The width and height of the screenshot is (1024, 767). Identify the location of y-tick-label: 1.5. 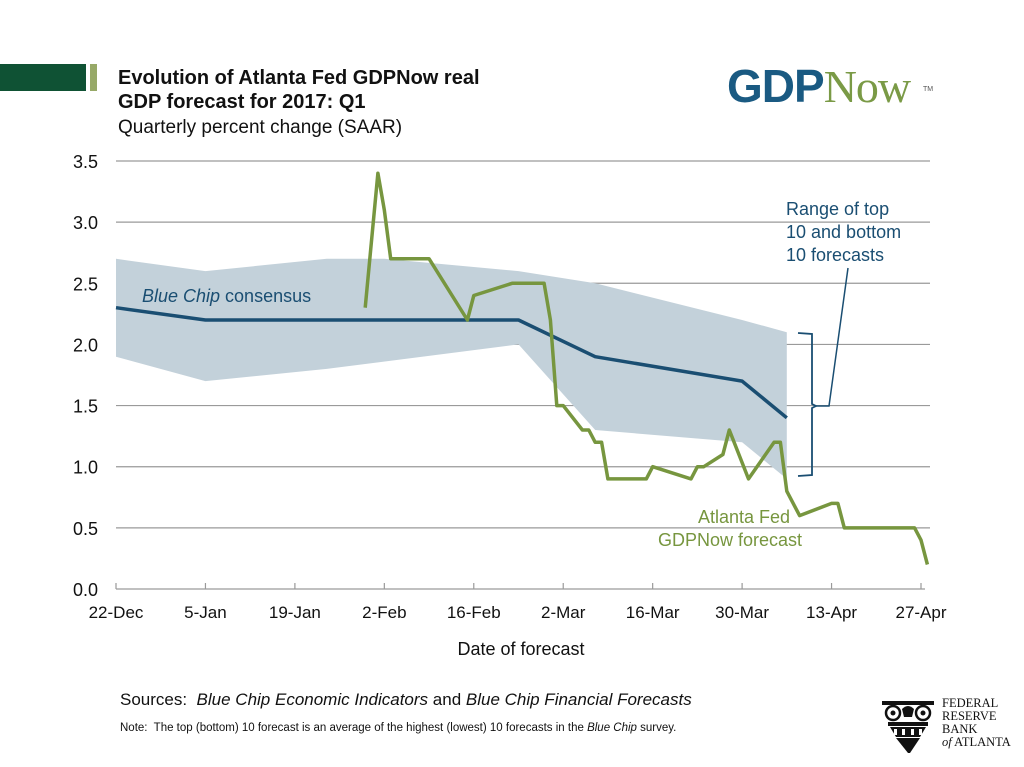
(85, 407).